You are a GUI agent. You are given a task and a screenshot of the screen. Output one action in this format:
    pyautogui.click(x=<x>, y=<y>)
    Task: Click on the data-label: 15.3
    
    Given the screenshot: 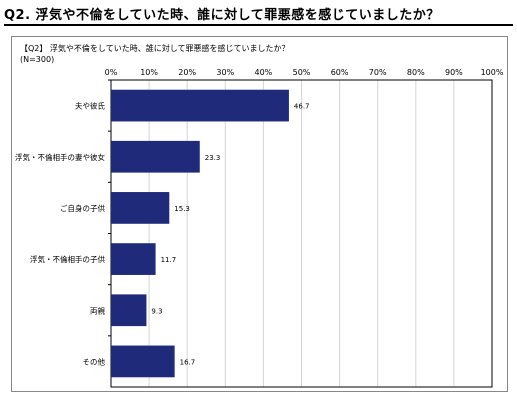 What is the action you would take?
    pyautogui.click(x=182, y=209)
    